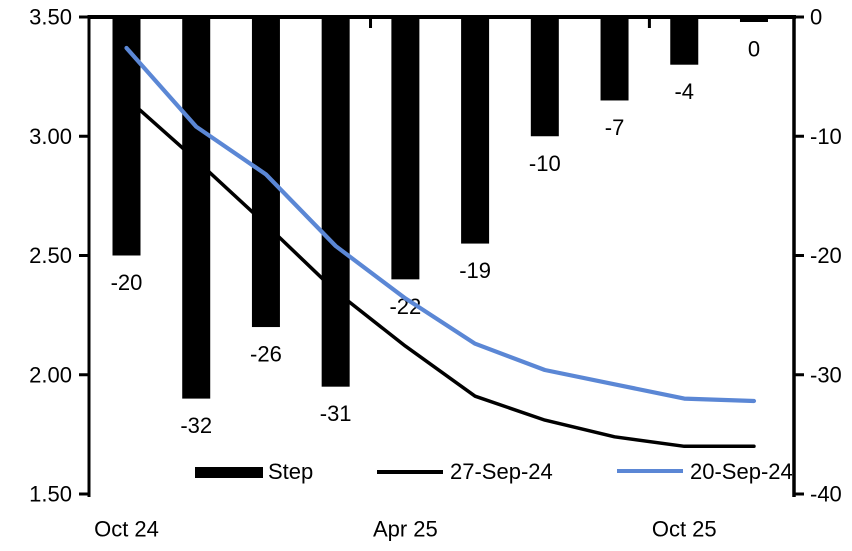  Describe the element at coordinates (501, 471) in the screenshot. I see `legend-label-27-sep: 27-Sep-24` at that location.